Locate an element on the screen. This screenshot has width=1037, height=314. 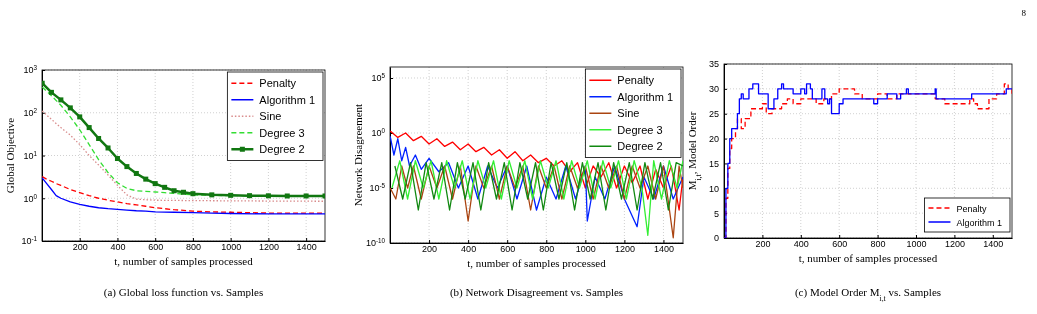
text: (c) Model Order M$_{i,t}$ vs. Samples is located at coordinates (868, 294).